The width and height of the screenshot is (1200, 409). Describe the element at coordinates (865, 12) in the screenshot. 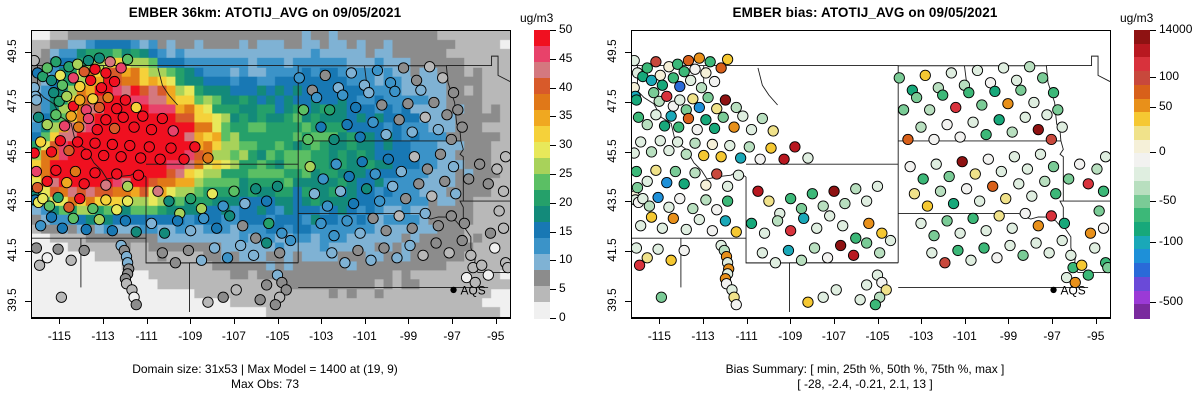

I see `right-panel-title: EMBER bias: ATOTIJ_AVG on 09/05/2021` at that location.